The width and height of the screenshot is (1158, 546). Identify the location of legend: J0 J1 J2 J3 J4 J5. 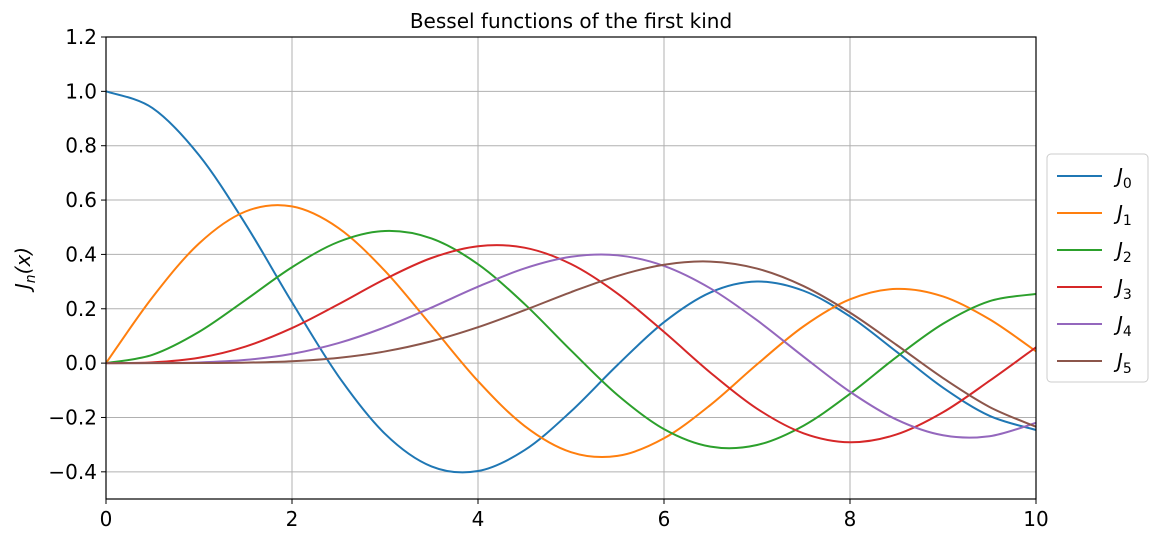
(1097, 268).